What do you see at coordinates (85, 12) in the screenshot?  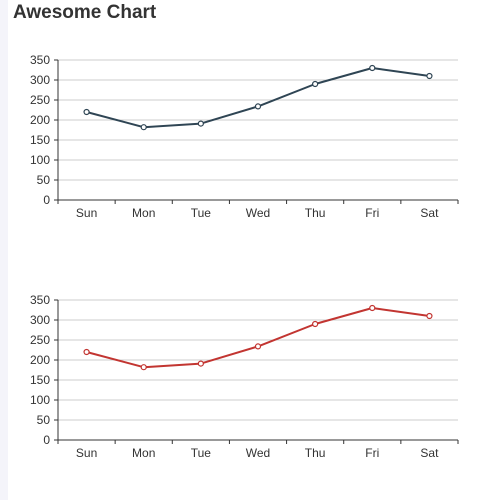 I see `chart-title: Awesome Chart` at bounding box center [85, 12].